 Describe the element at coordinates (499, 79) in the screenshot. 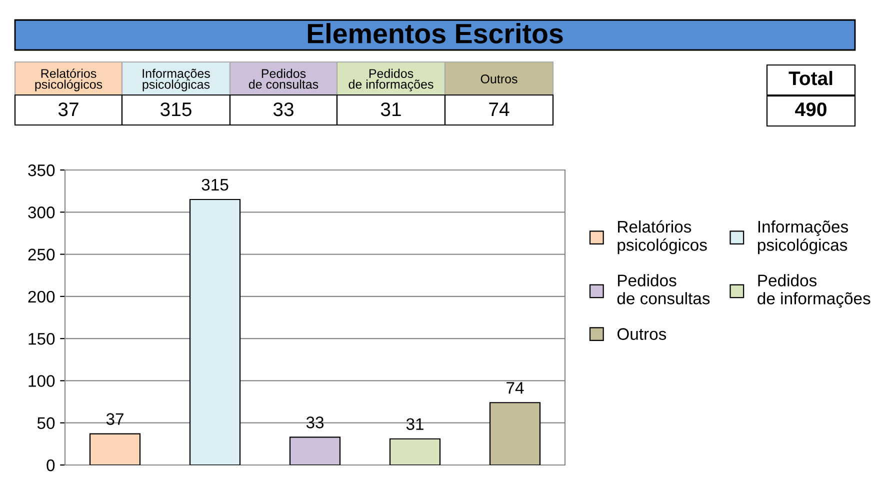

I see `text: Outros` at that location.